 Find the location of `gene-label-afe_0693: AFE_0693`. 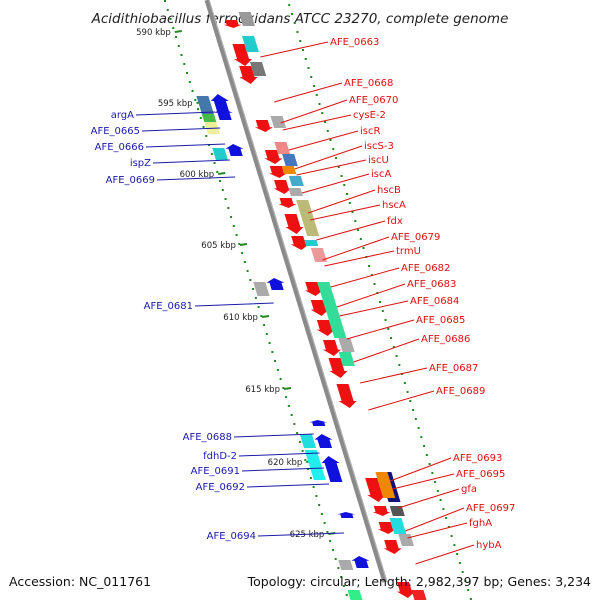

gene-label-afe_0693: AFE_0693 is located at coordinates (477, 458).